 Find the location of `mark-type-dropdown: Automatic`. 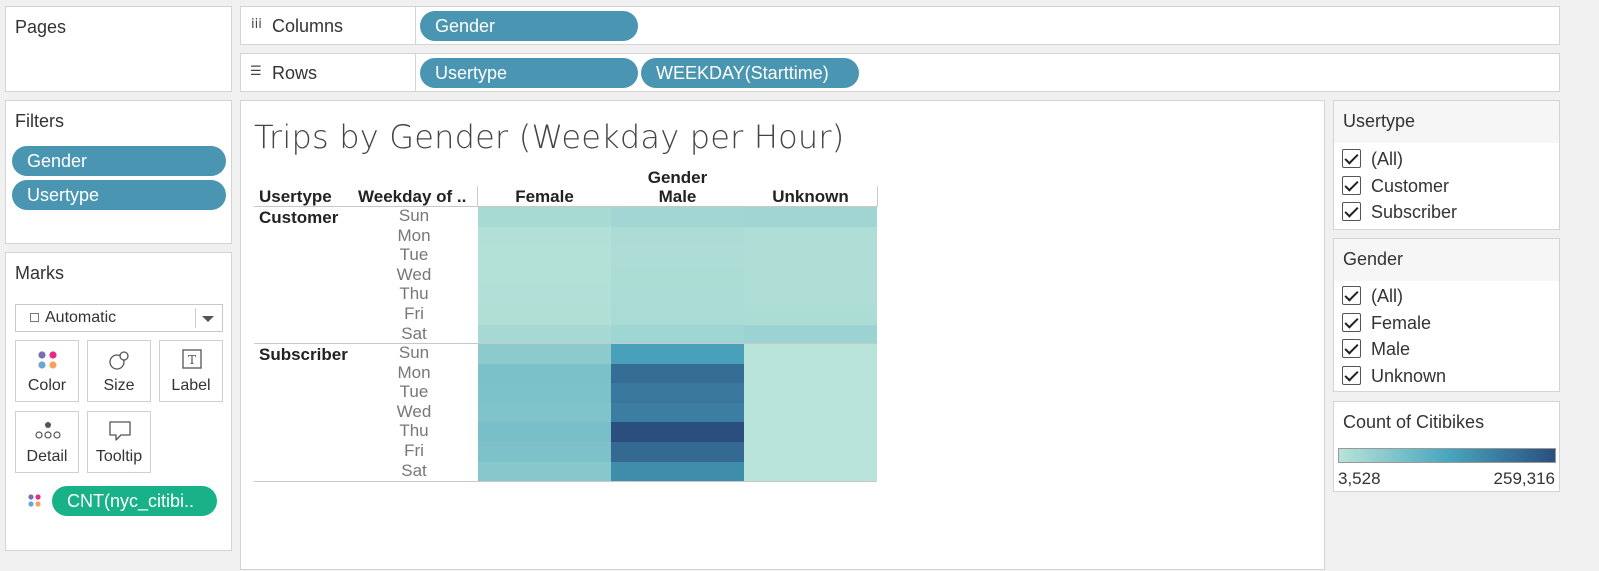

mark-type-dropdown: Automatic is located at coordinates (119, 318).